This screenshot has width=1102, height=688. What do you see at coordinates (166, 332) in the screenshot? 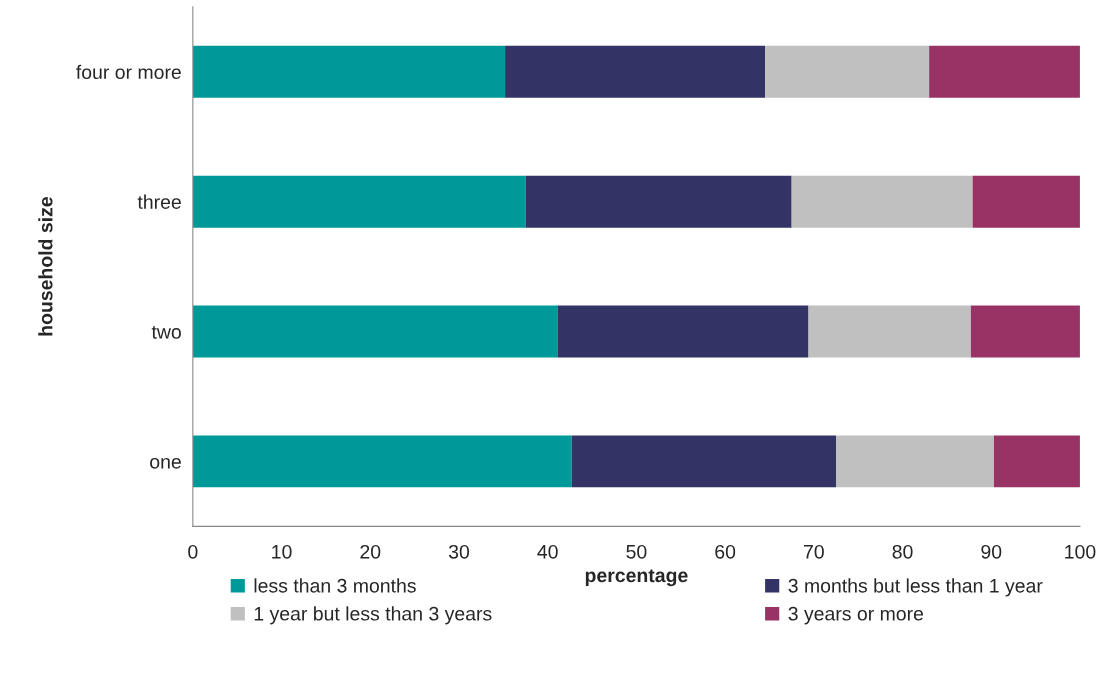
I see `y-tick-label: two` at bounding box center [166, 332].